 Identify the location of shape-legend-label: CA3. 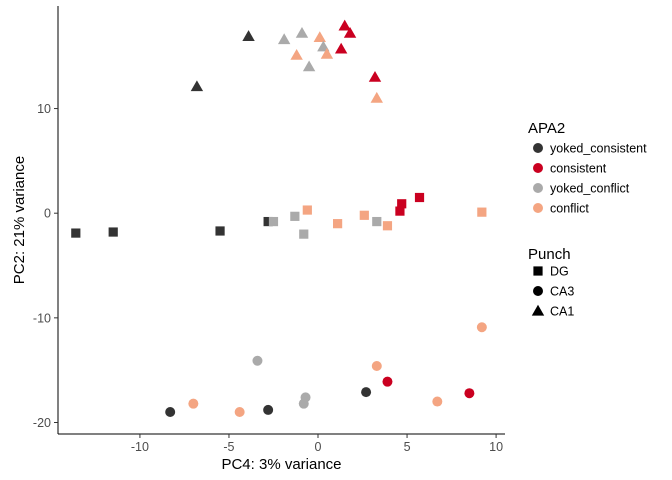
(562, 292).